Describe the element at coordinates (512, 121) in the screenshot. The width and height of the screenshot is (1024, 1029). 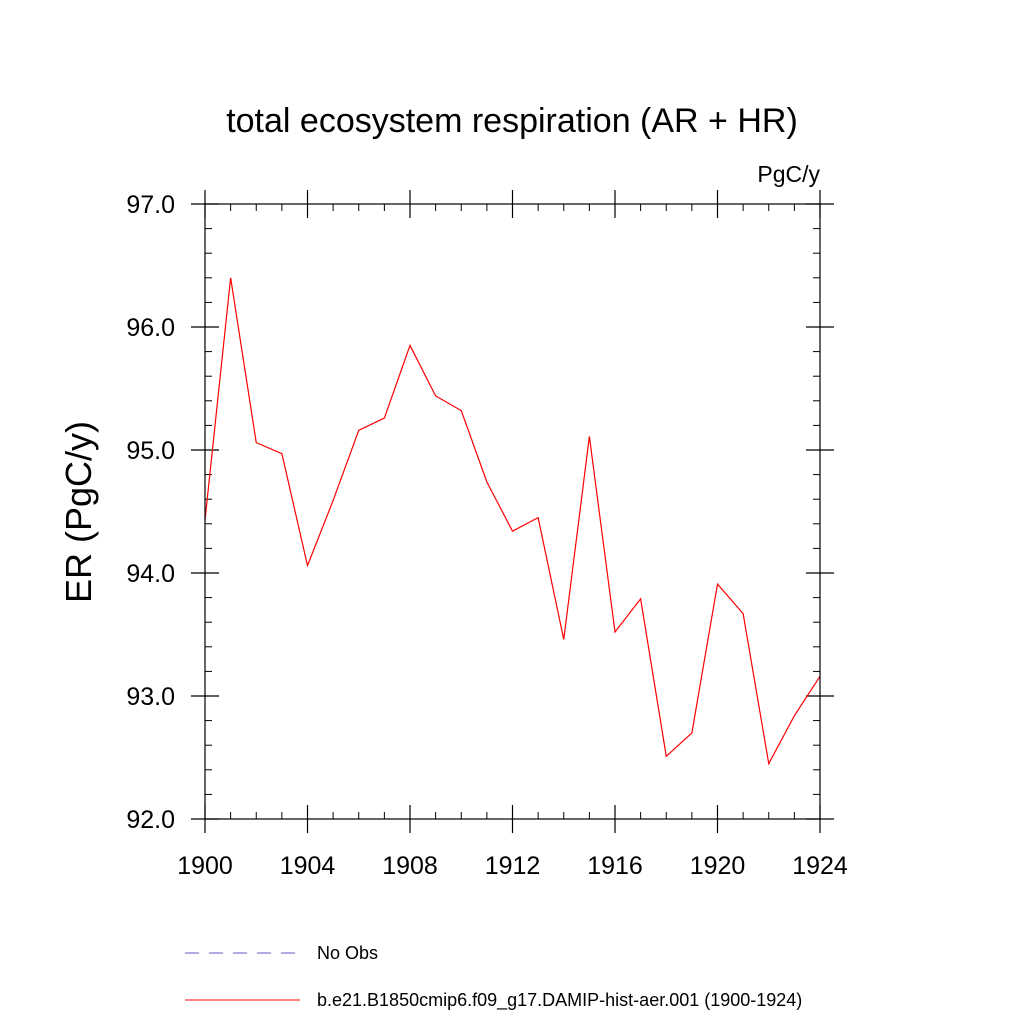
I see `chart-title: total ecosystem respiration (AR + HR)` at that location.